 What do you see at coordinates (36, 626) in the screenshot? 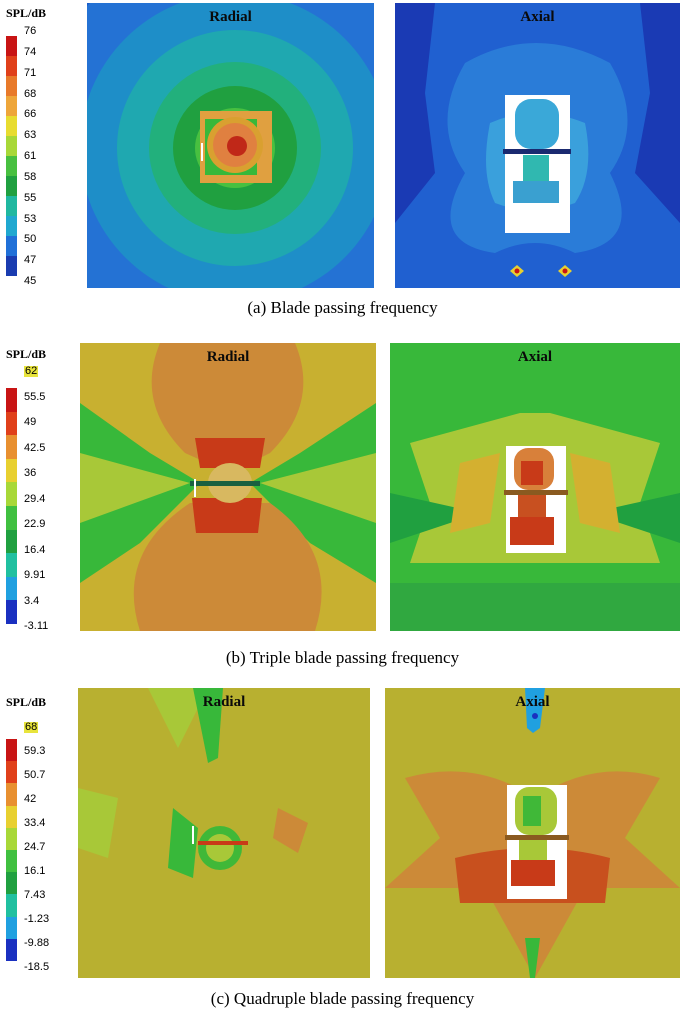
I see `colorbar-tick-label: -3.11` at bounding box center [36, 626].